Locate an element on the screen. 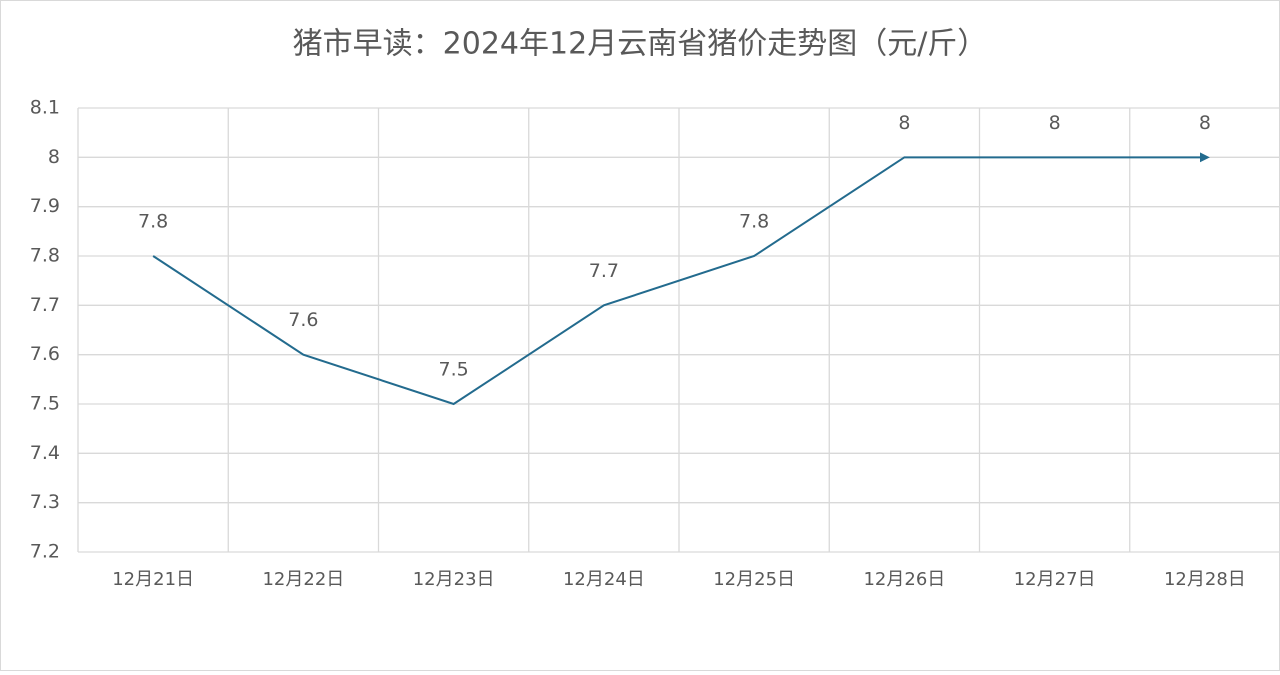 This screenshot has height=675, width=1280. y-tick-label: 8 is located at coordinates (54, 157).